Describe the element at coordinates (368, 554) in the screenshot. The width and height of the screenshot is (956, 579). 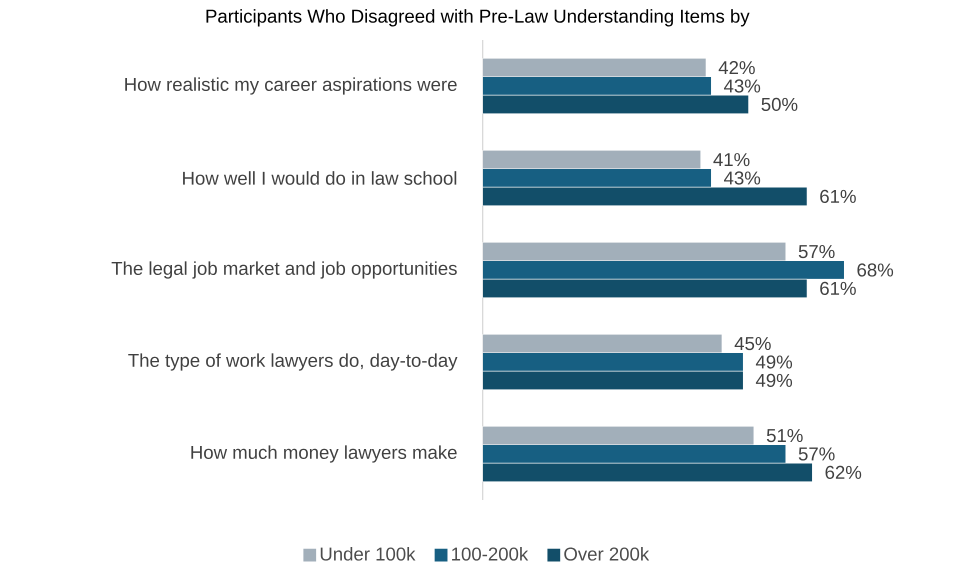
I see `legend-label: Under 100k` at that location.